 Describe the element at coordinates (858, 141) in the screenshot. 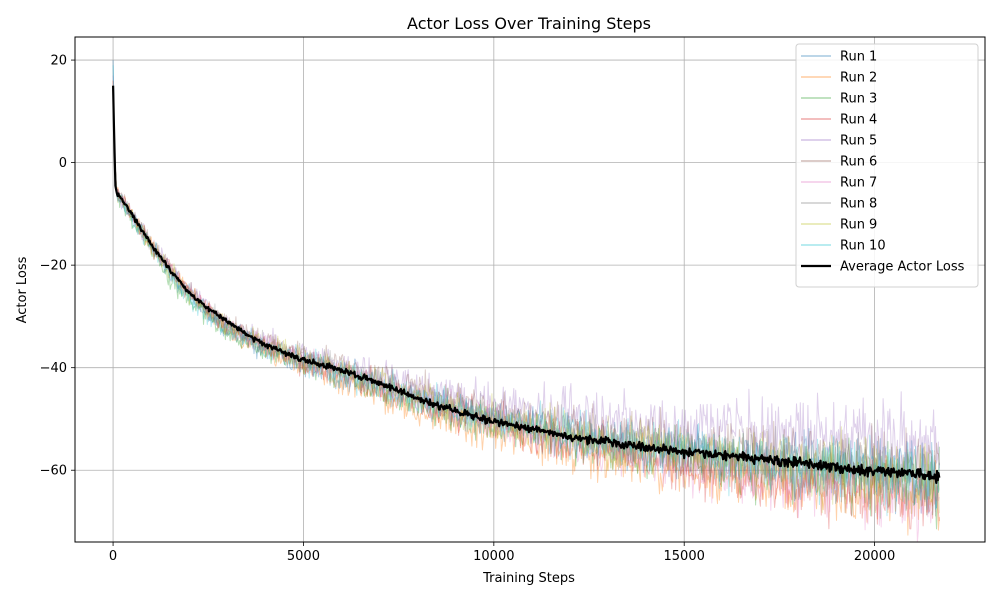

I see `legend-label: Run 5` at that location.